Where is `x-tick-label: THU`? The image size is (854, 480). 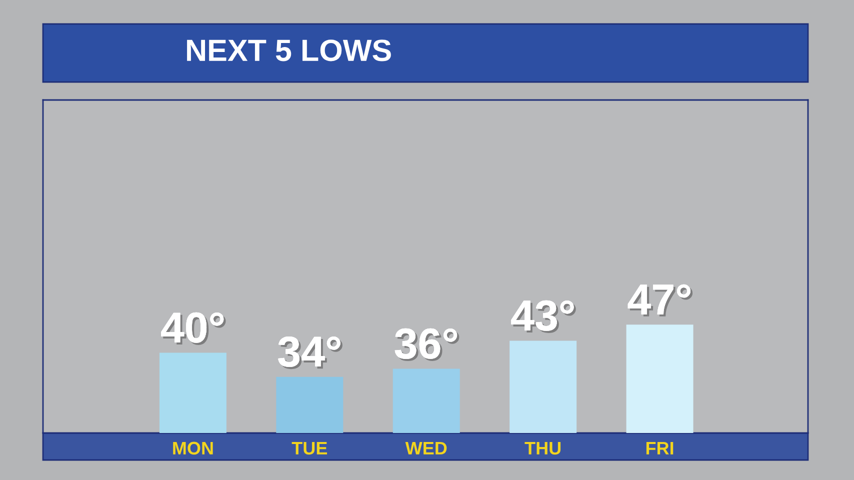 x-tick-label: THU is located at coordinates (542, 448).